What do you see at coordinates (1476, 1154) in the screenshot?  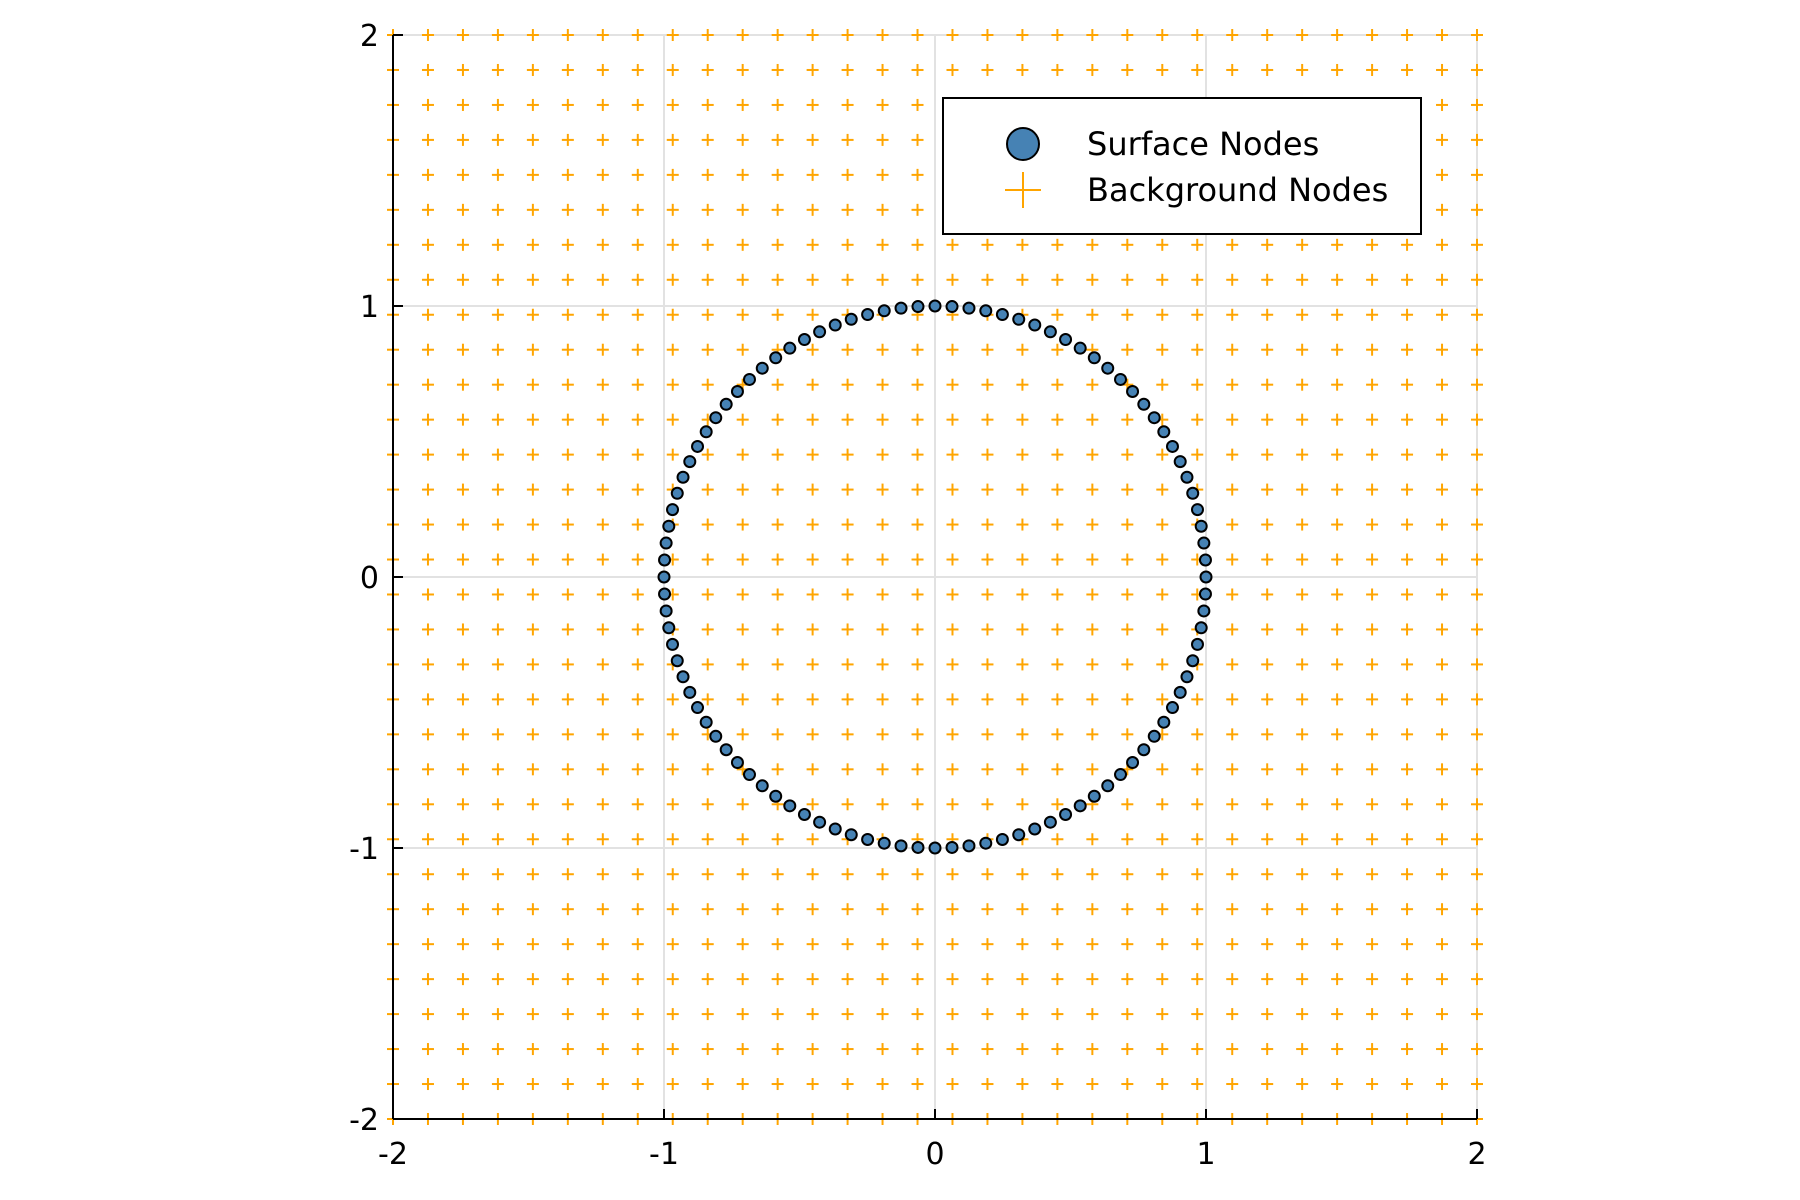 I see `x-tick-label: 2` at bounding box center [1476, 1154].